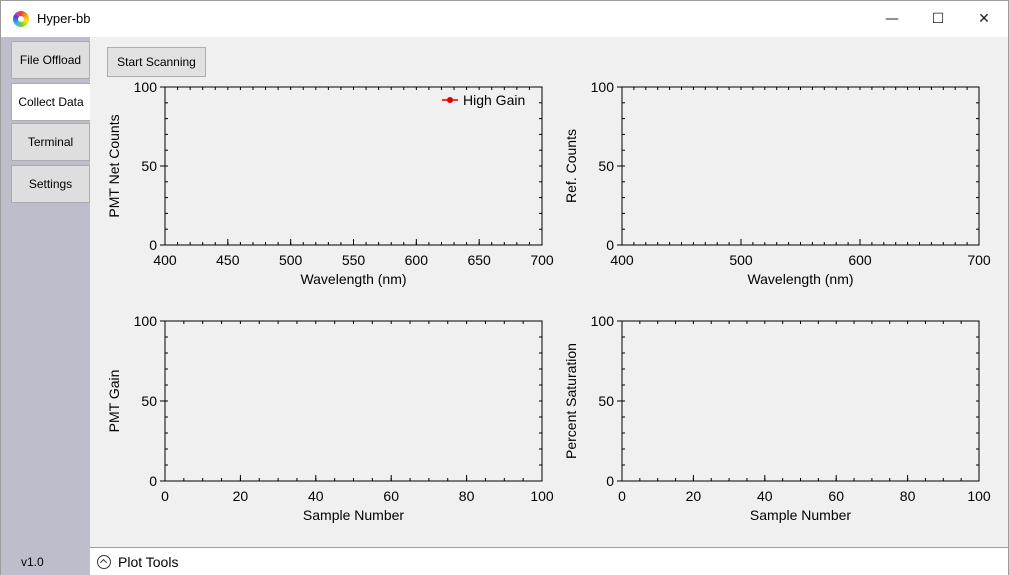  What do you see at coordinates (50, 142) in the screenshot?
I see `tab-terminal: Terminal` at bounding box center [50, 142].